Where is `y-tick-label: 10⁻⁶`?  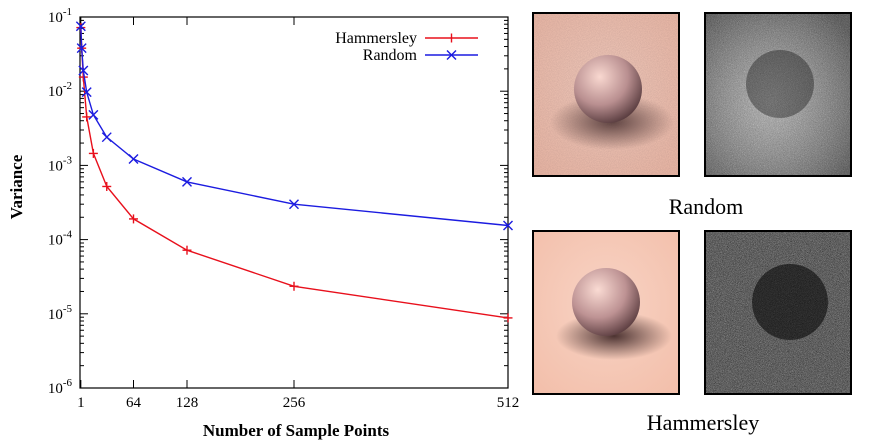
y-tick-label: 10⁻⁶ is located at coordinates (60, 387).